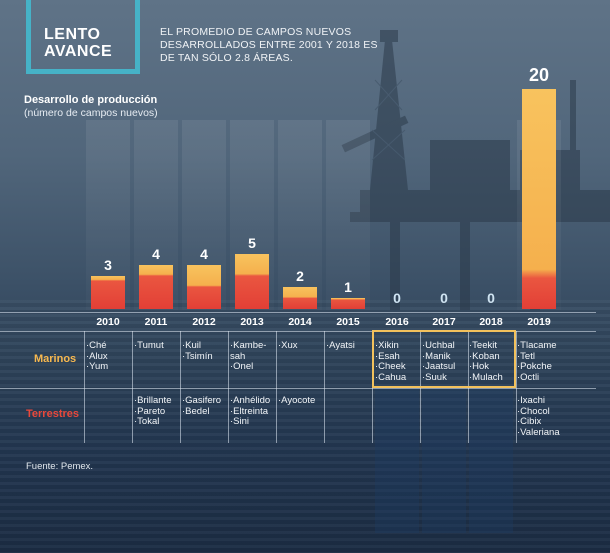 The height and width of the screenshot is (553, 610). Describe the element at coordinates (397, 460) in the screenshot. I see `column-shade-2016` at that location.